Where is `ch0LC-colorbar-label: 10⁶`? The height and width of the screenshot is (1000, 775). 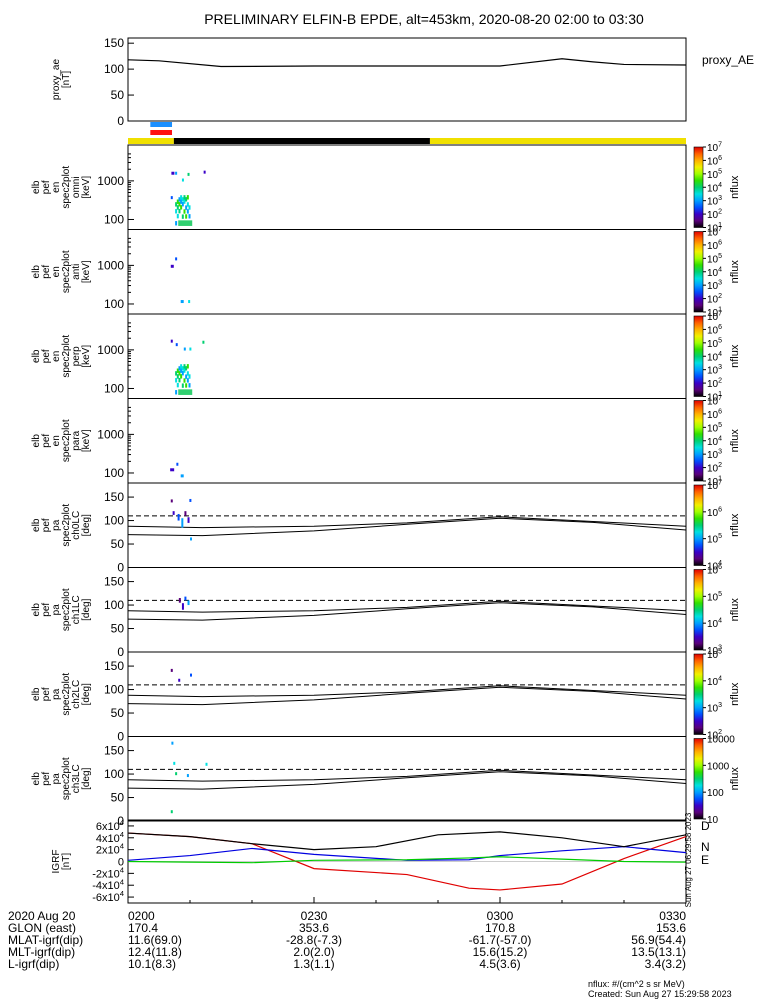
ch0LC-colorbar-label: 10⁶ is located at coordinates (714, 512).